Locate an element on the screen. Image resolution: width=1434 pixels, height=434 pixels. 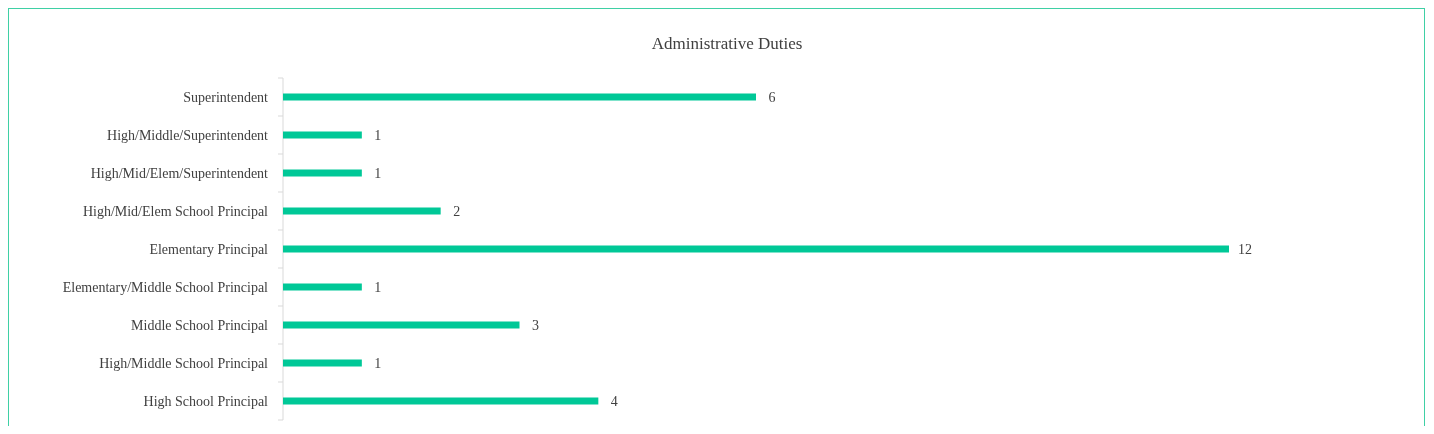
y-tick-label: Elementary/Middle School Principal is located at coordinates (165, 287).